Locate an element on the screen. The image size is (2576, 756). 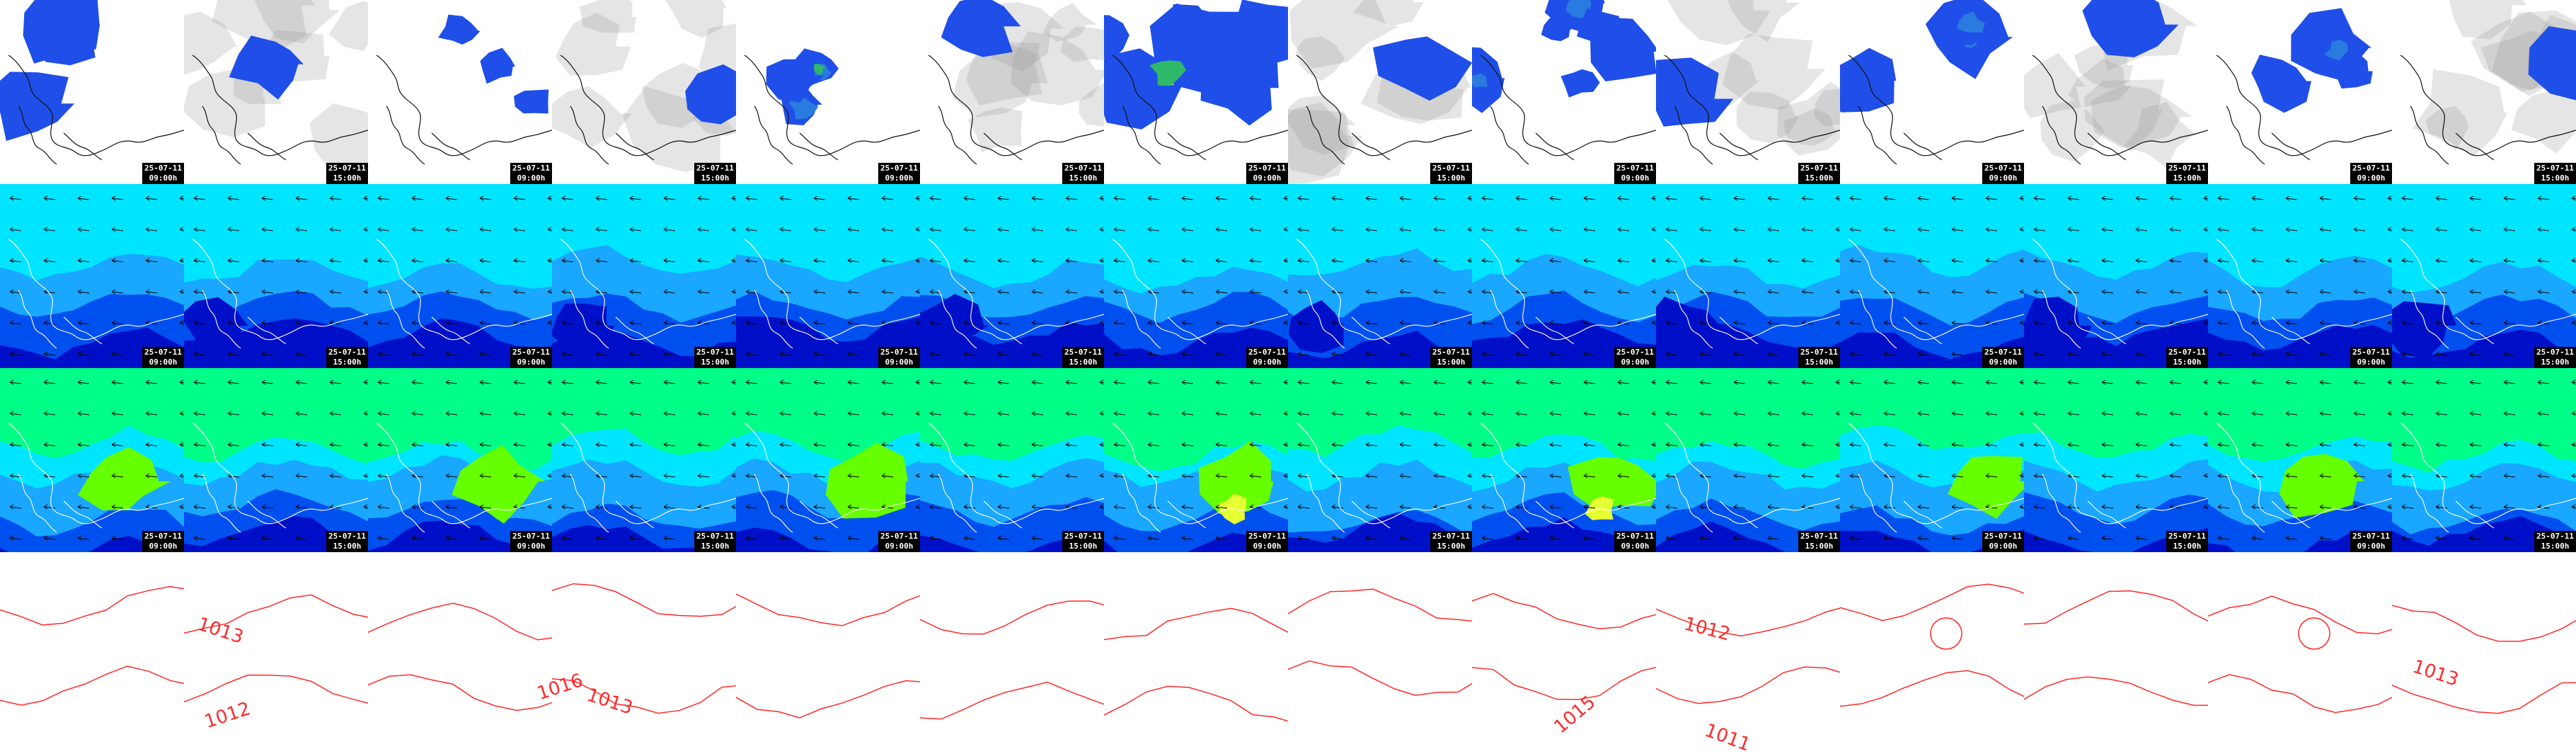
wind-speed-row-1-panel-14: 25-07-11 15:00h is located at coordinates (2484, 276).